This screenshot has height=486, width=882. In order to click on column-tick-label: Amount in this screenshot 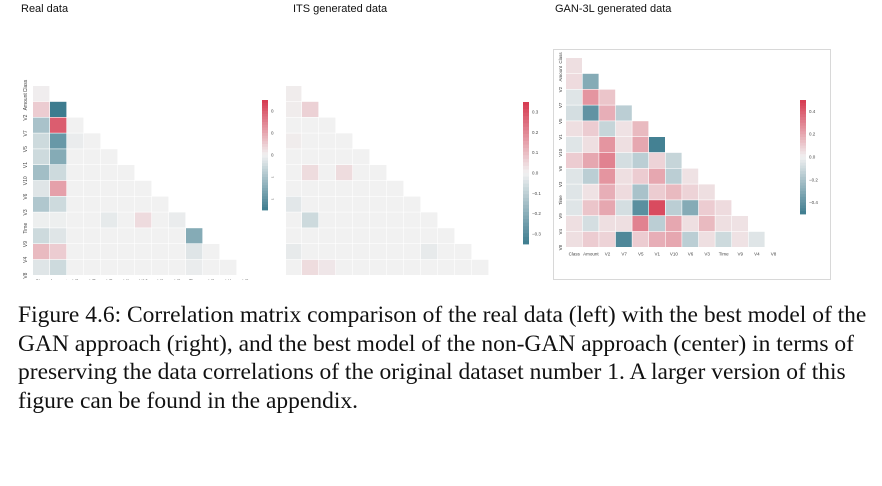, I will do `click(591, 254)`.